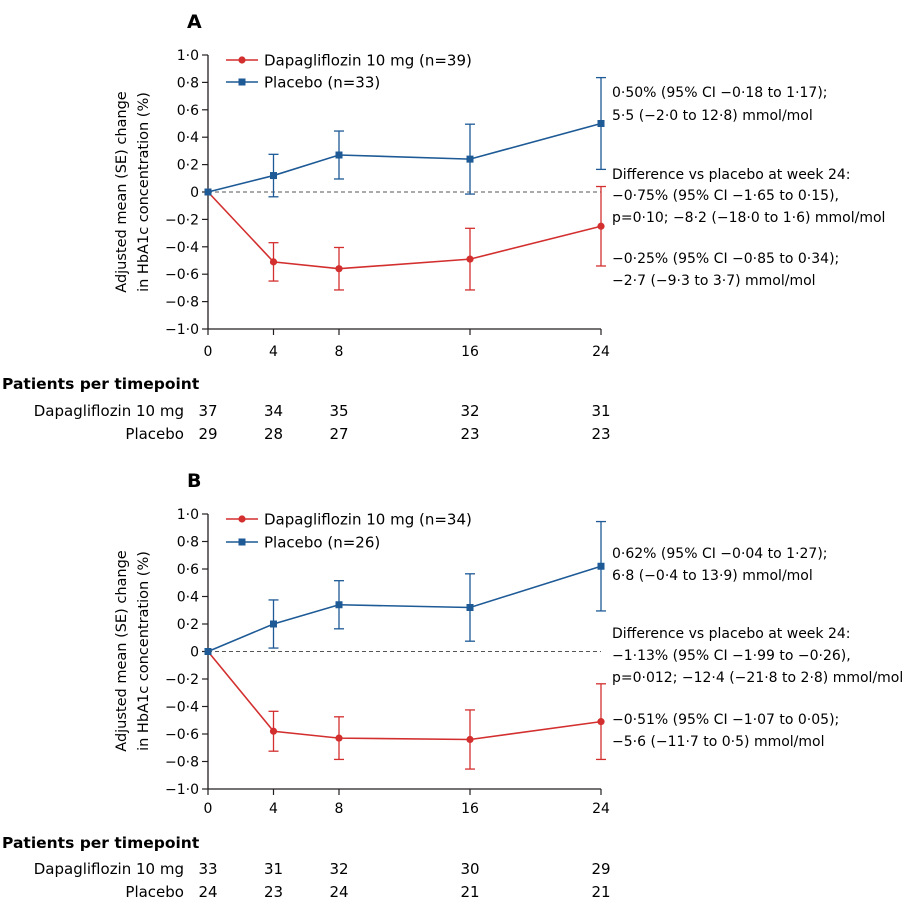 This screenshot has width=904, height=918. I want to click on panel-label: A, so click(194, 22).